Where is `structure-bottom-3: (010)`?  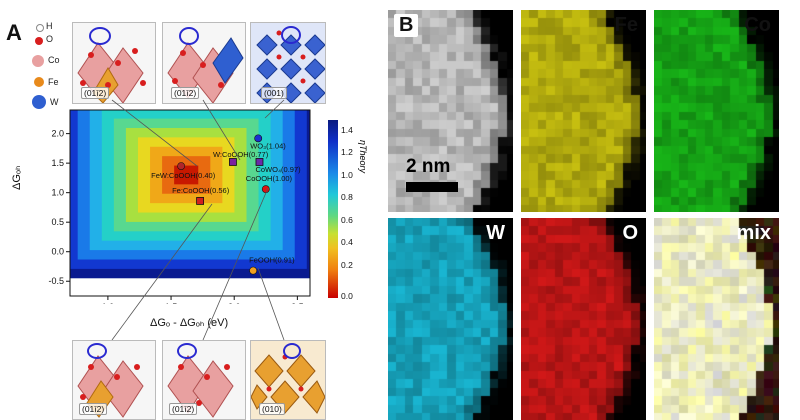 structure-bottom-3: (010) is located at coordinates (288, 380).